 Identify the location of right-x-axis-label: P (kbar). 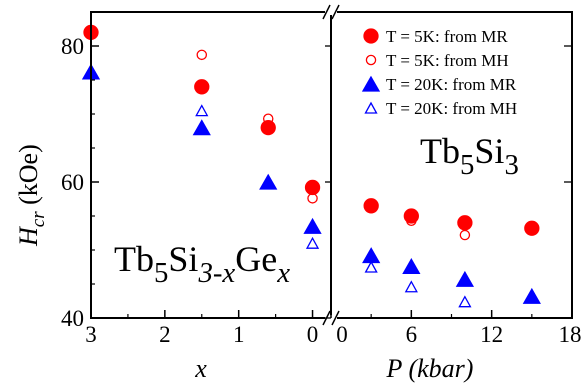
(430, 368).